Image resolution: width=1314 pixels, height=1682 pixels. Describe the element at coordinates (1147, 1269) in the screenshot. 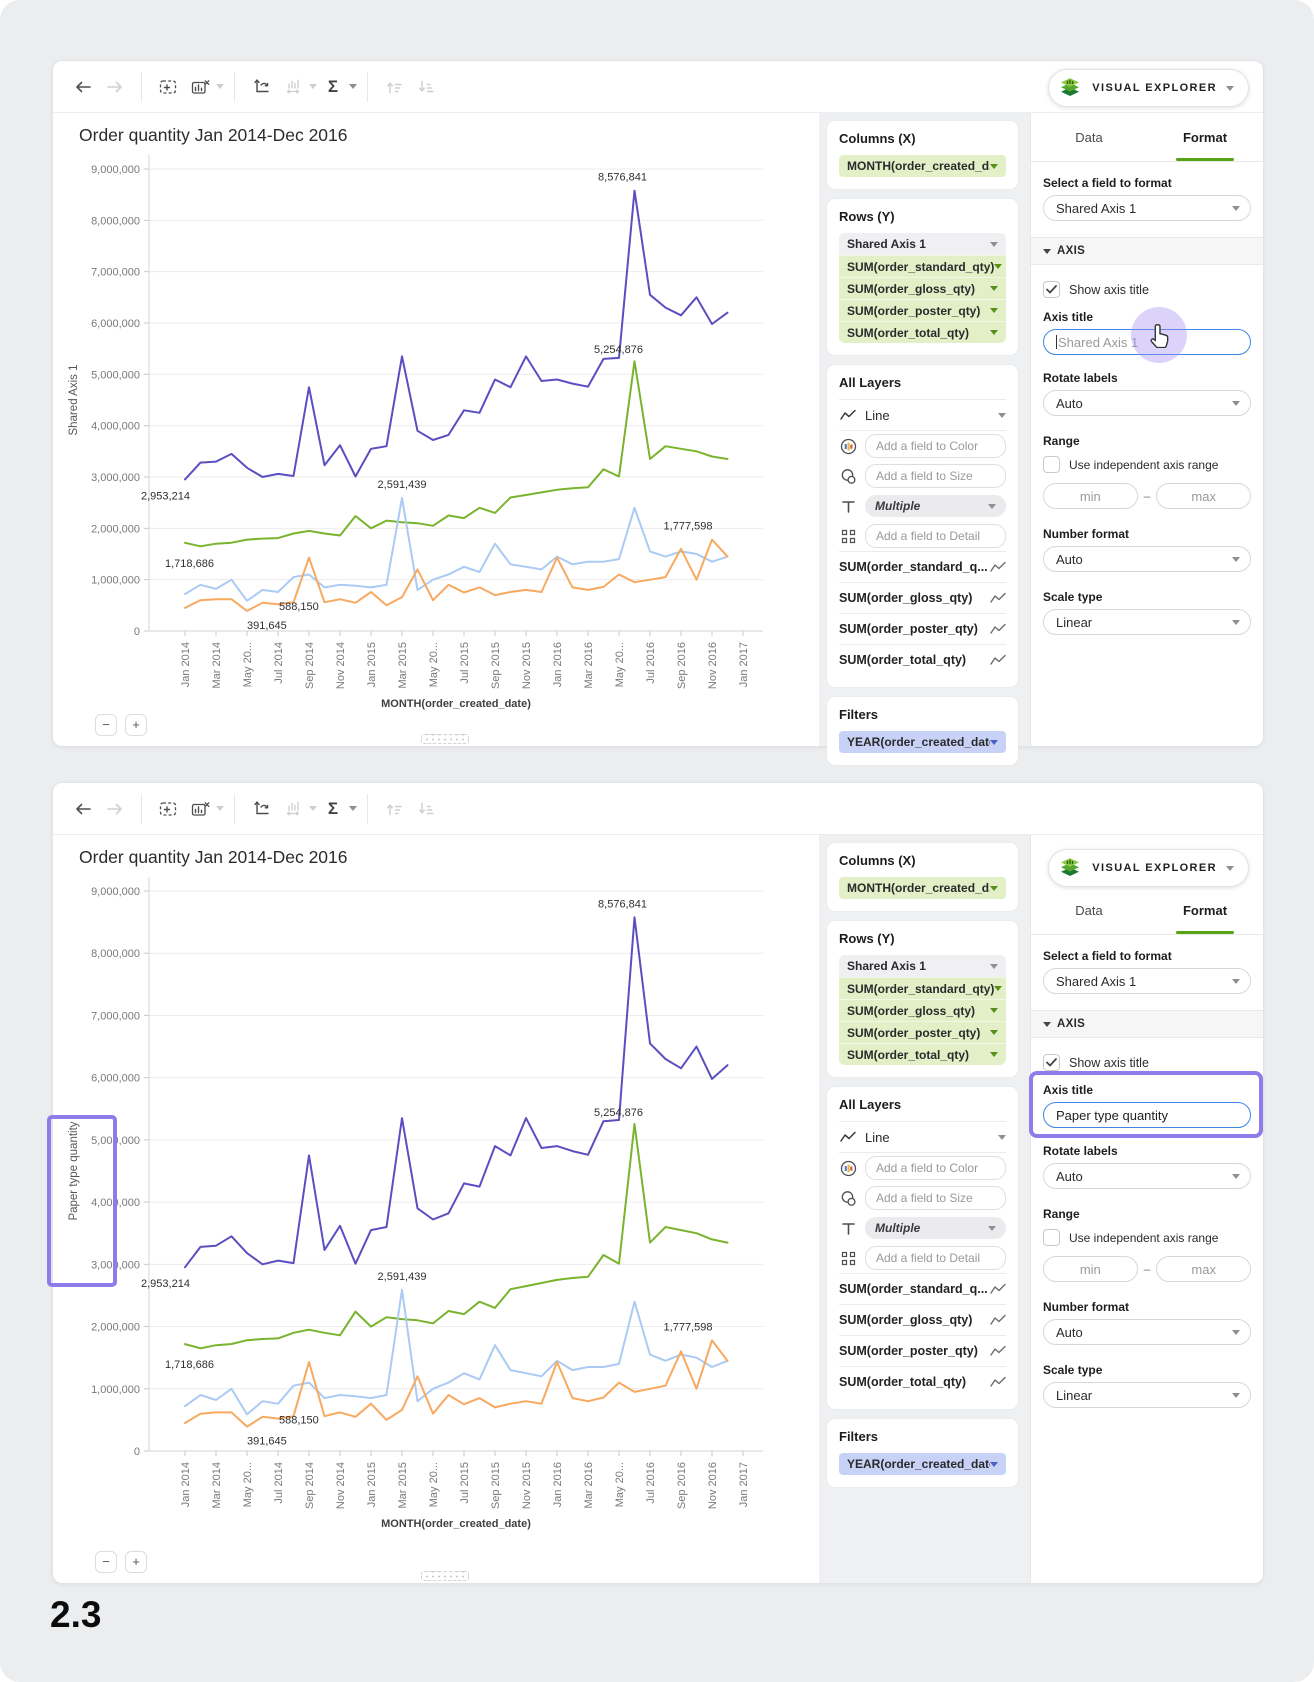

I see `range-inputs: min – max` at that location.